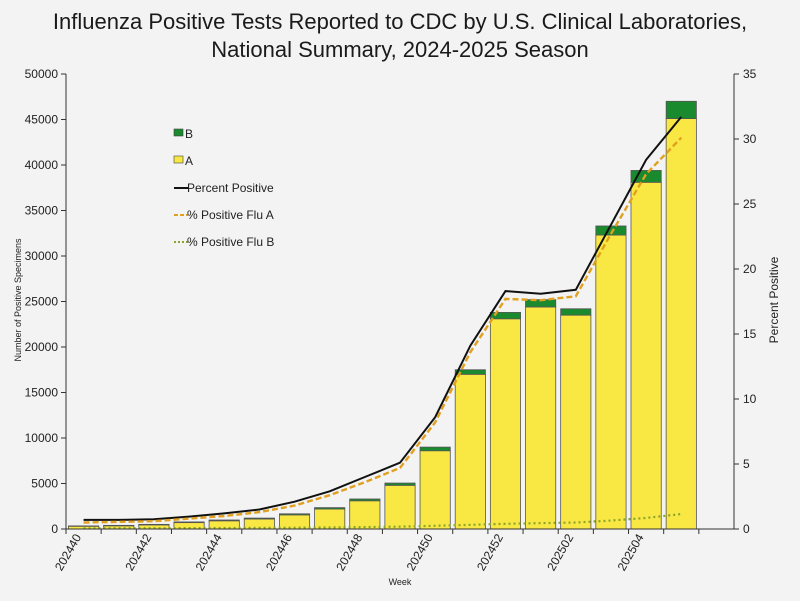 This screenshot has width=800, height=601. What do you see at coordinates (400, 582) in the screenshot?
I see `x-axis-label: Week` at bounding box center [400, 582].